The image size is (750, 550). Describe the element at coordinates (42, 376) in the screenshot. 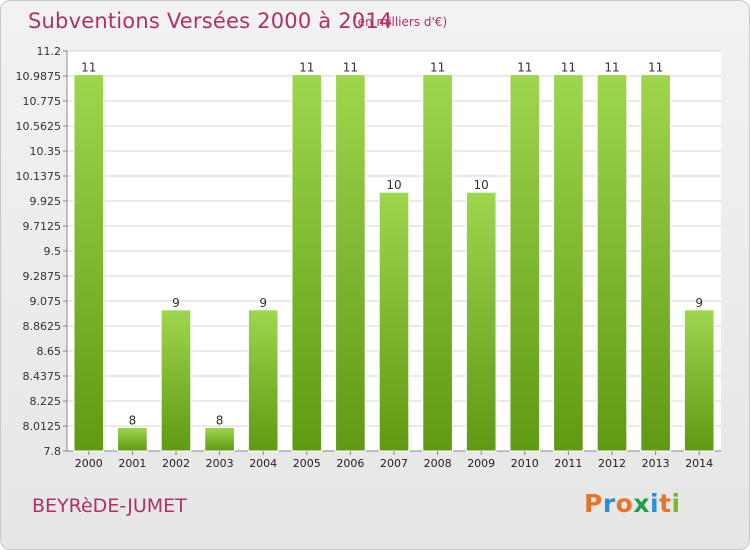

I see `y-tick-label: 8.4375` at that location.